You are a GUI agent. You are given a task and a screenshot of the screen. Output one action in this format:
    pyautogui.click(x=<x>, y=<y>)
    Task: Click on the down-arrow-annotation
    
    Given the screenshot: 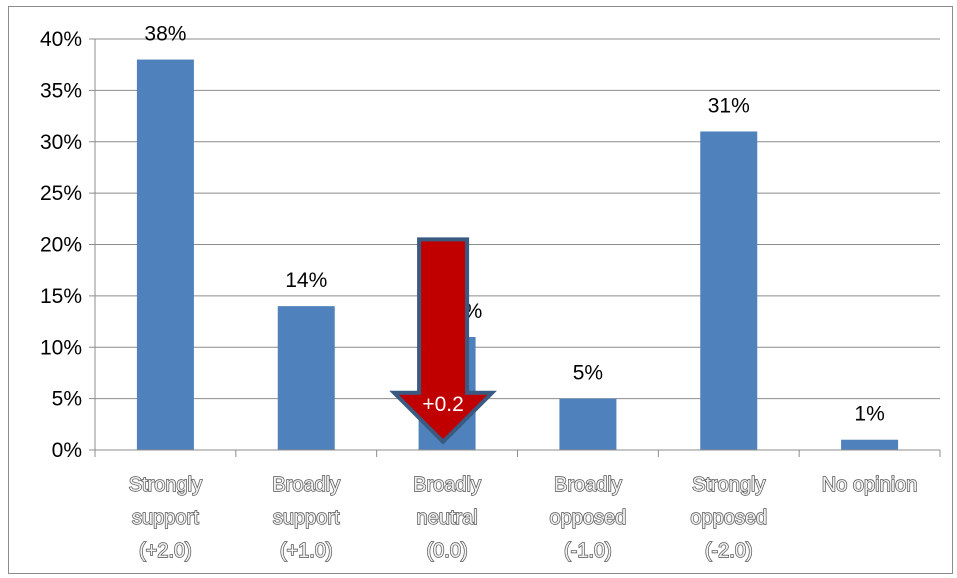 What is the action you would take?
    pyautogui.click(x=443, y=341)
    